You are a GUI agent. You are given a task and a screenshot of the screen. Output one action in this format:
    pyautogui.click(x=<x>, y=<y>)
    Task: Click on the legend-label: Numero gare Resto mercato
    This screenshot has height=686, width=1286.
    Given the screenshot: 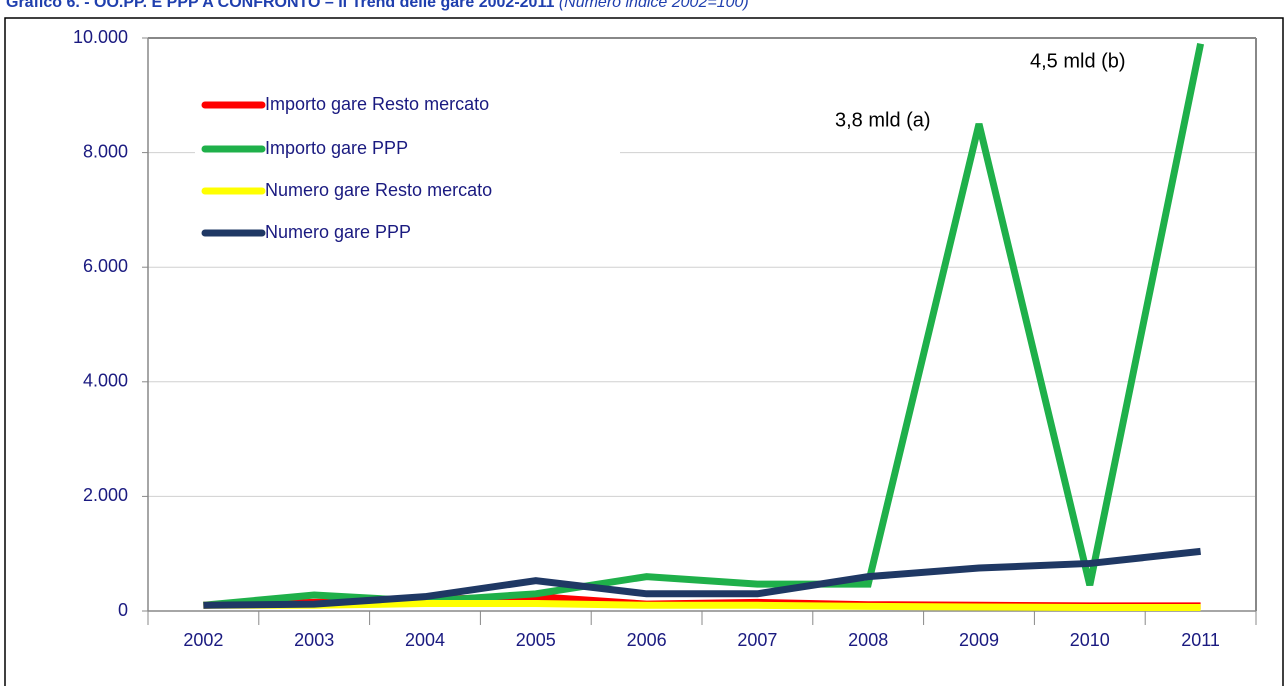 What is the action you would take?
    pyautogui.click(x=378, y=190)
    